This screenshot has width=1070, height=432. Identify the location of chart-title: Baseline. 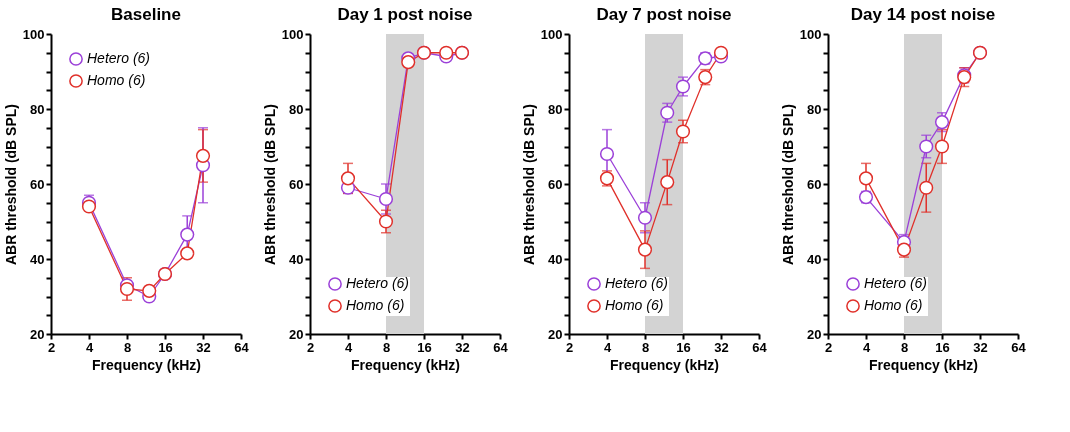
(146, 14).